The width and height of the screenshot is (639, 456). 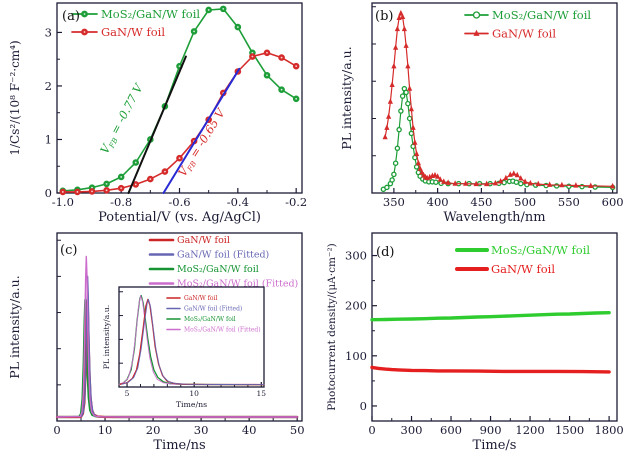 I want to click on x-tick-label: 15, so click(x=262, y=393).